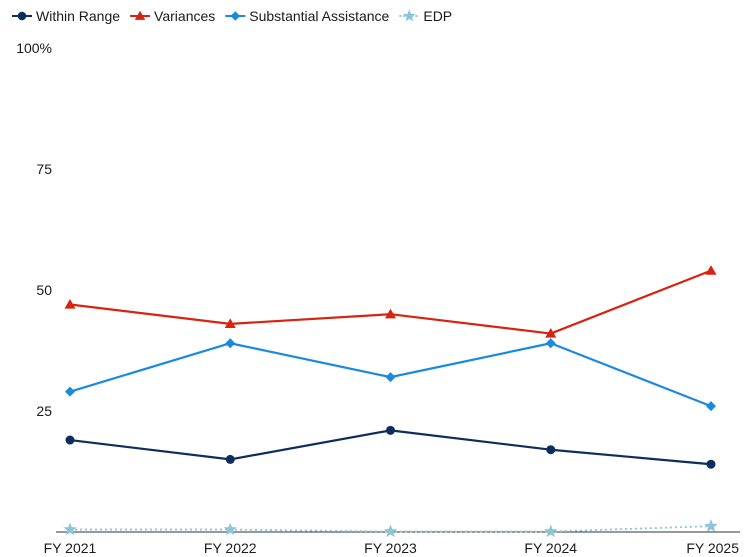 This screenshot has width=754, height=557. Describe the element at coordinates (550, 548) in the screenshot. I see `x-tick-label: FY 2024` at that location.